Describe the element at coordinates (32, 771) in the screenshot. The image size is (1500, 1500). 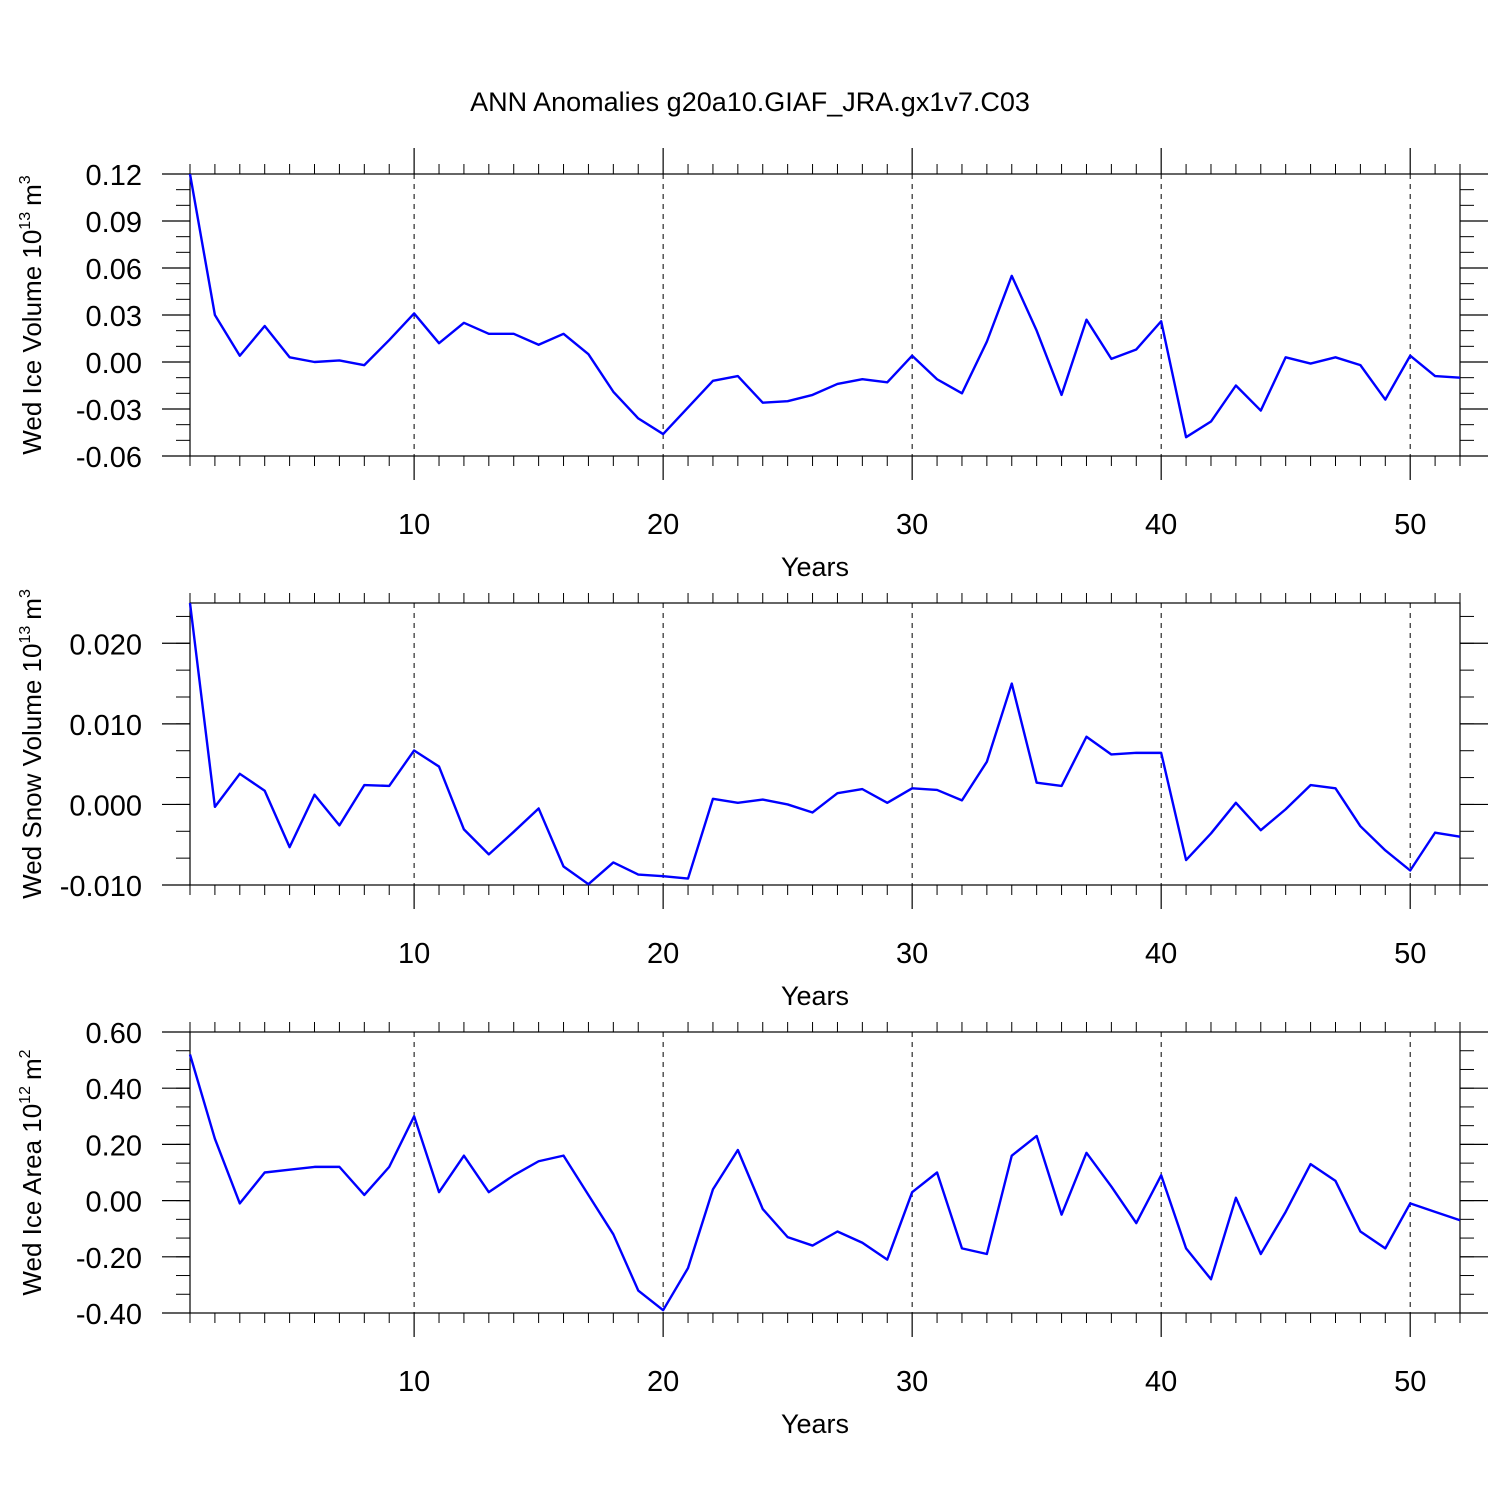
I see `y-axis-label-ylabel: Wed Snow Volume 10` at that location.